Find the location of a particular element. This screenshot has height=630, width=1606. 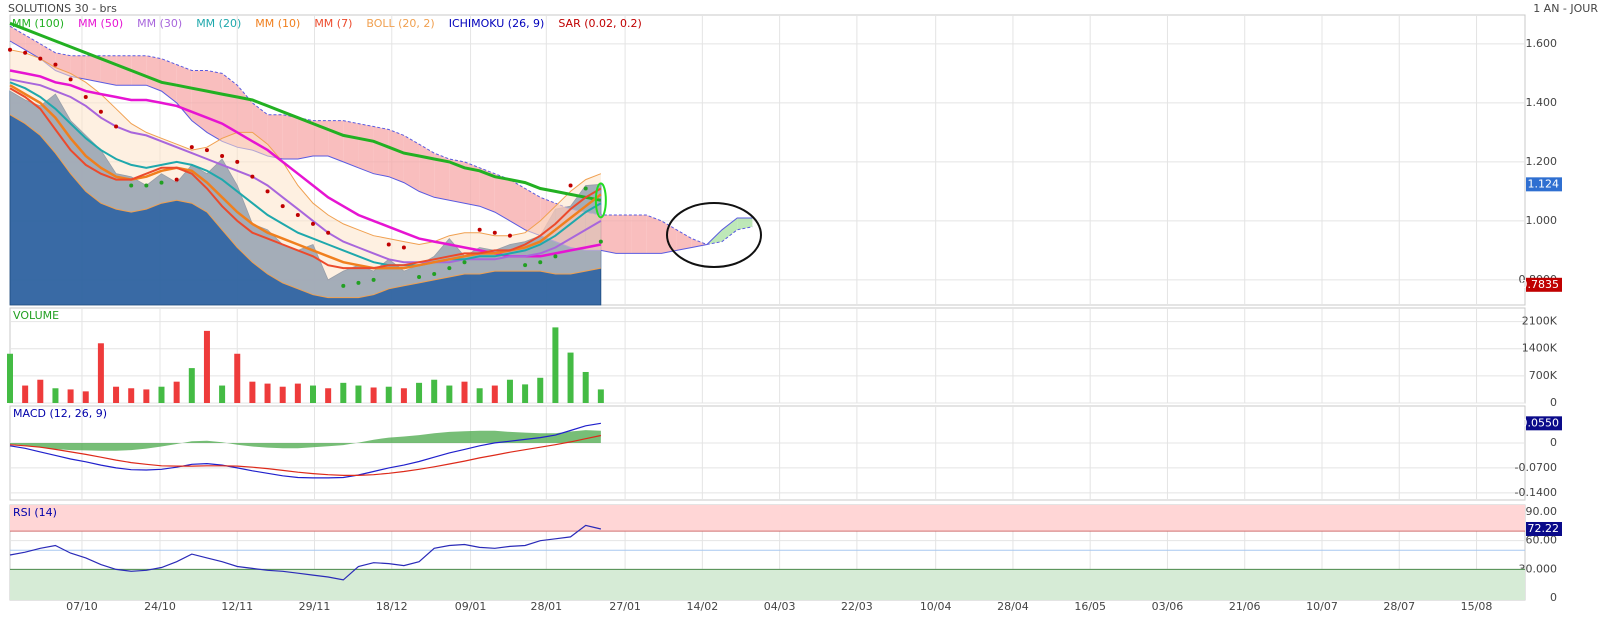

x-tick-label: 09/01 is located at coordinates (471, 606).